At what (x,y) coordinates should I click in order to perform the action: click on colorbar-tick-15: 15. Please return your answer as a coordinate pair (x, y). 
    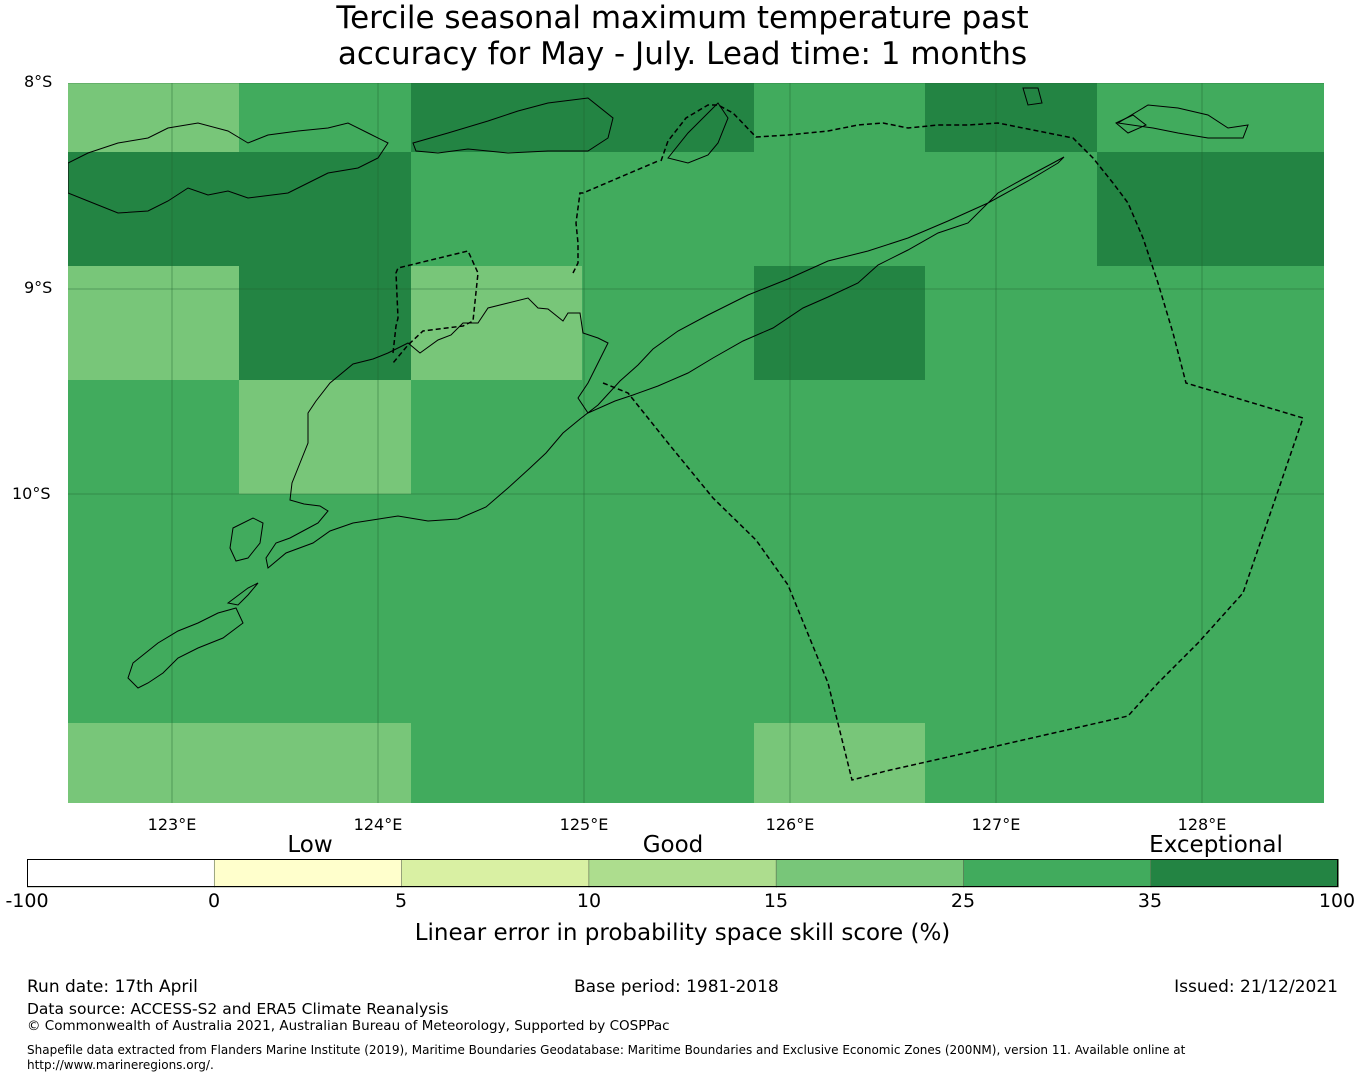
    Looking at the image, I should click on (776, 901).